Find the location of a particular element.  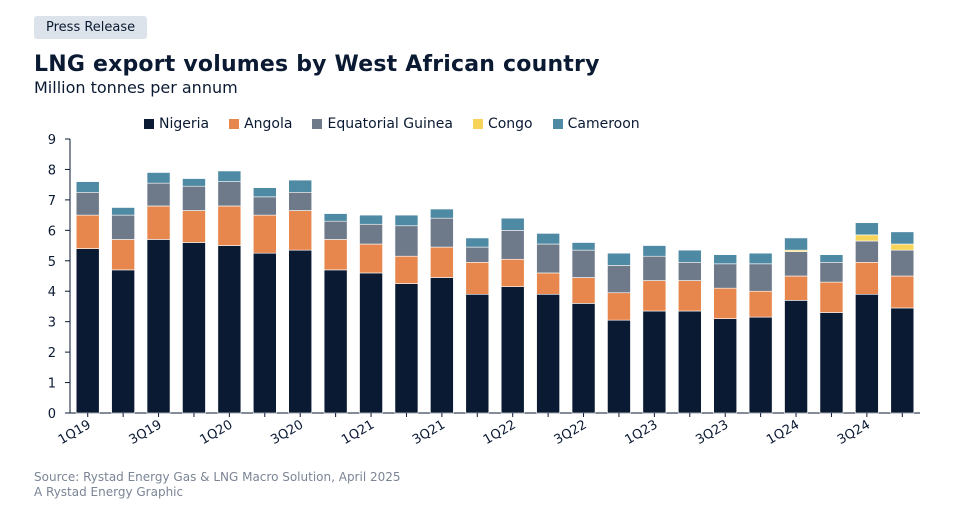

legend-label-angola: Angola is located at coordinates (268, 124).